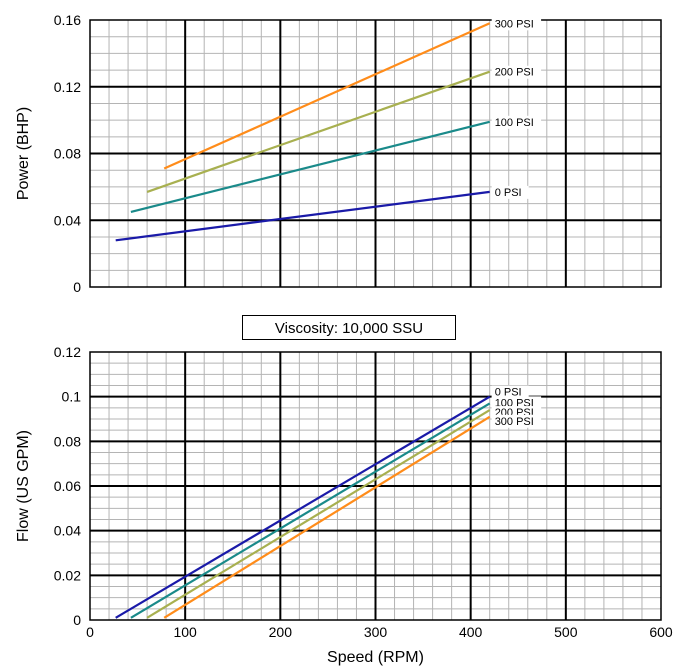  What do you see at coordinates (471, 632) in the screenshot?
I see `x-tick-label: 400` at bounding box center [471, 632].